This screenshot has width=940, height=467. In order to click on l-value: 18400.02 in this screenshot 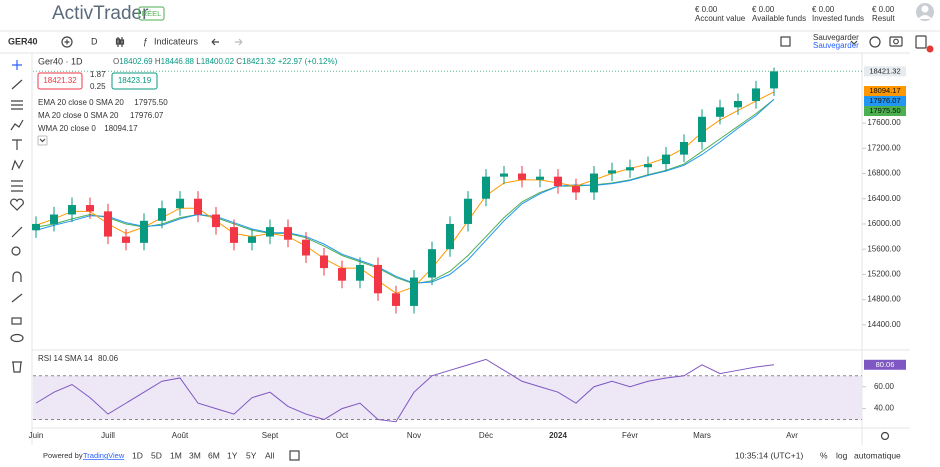, I will do `click(218, 61)`.